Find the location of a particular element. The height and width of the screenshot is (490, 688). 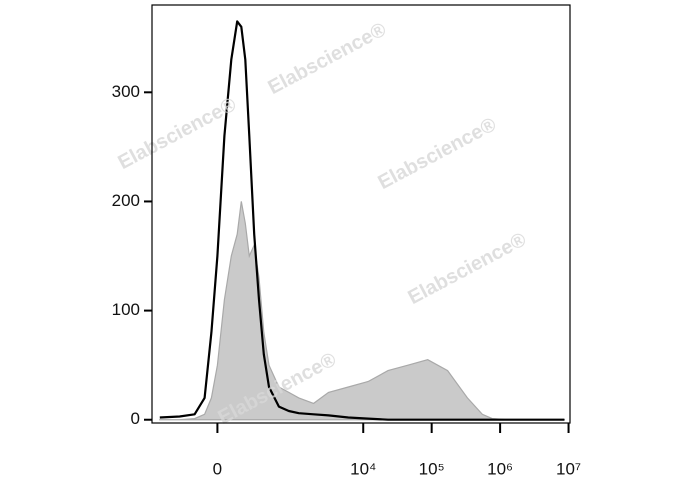

x-tick-label: 10⁴ is located at coordinates (363, 468).